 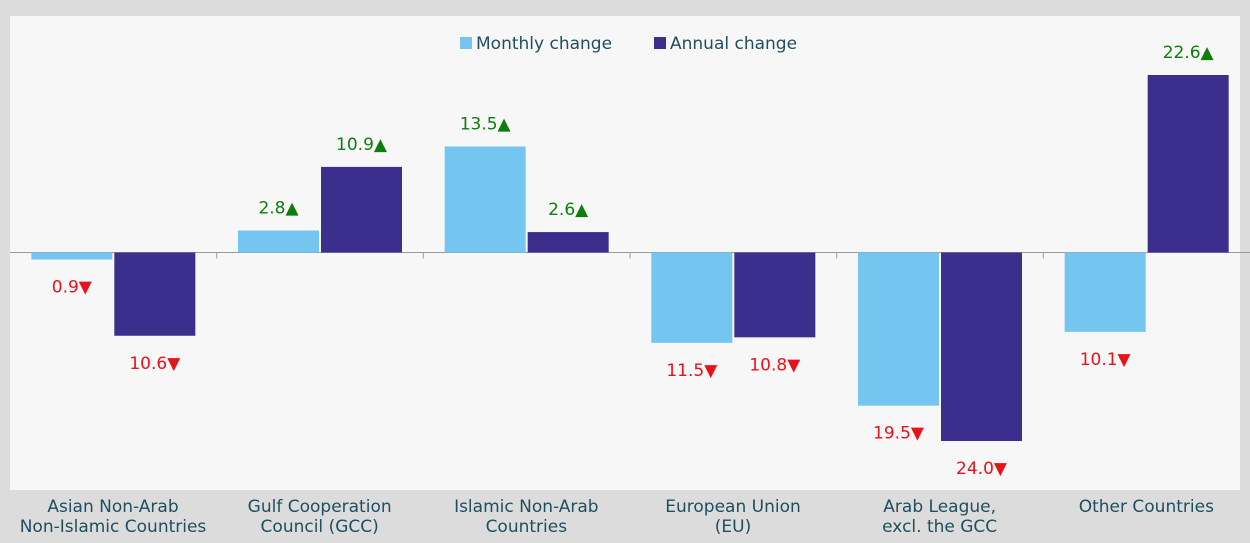 What do you see at coordinates (899, 434) in the screenshot?
I see `data-label: 19.5▼` at bounding box center [899, 434].